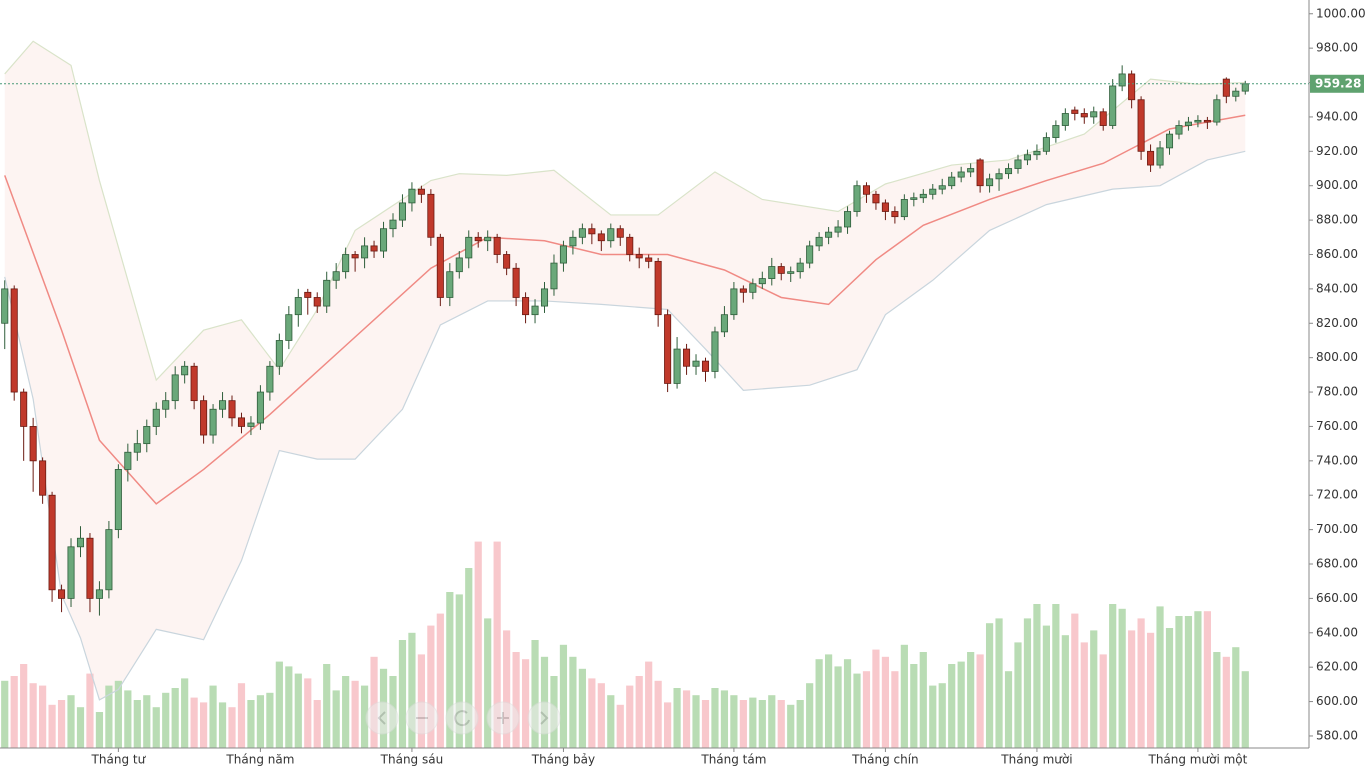 The height and width of the screenshot is (774, 1371). What do you see at coordinates (1197, 760) in the screenshot?
I see `x-tick-label: Tháng mười một` at bounding box center [1197, 760].